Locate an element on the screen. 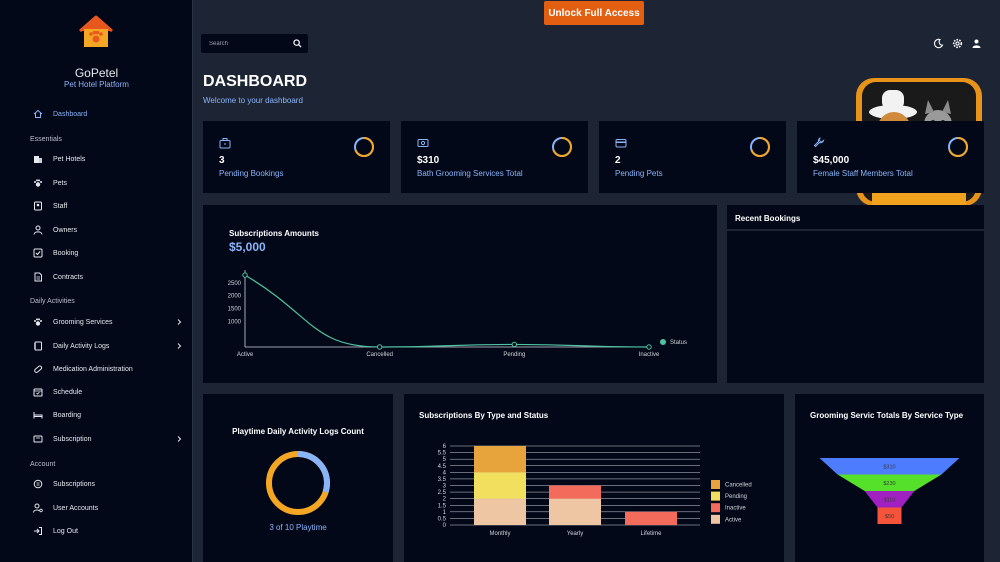 Image resolution: width=1000 pixels, height=562 pixels. panel-title: Playtime Daily Activity Logs Count is located at coordinates (298, 431).